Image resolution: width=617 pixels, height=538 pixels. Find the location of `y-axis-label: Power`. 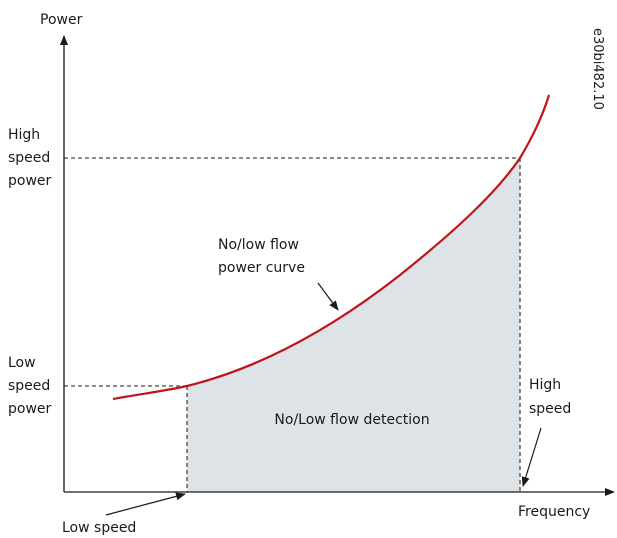

y-axis-label: Power is located at coordinates (61, 20).